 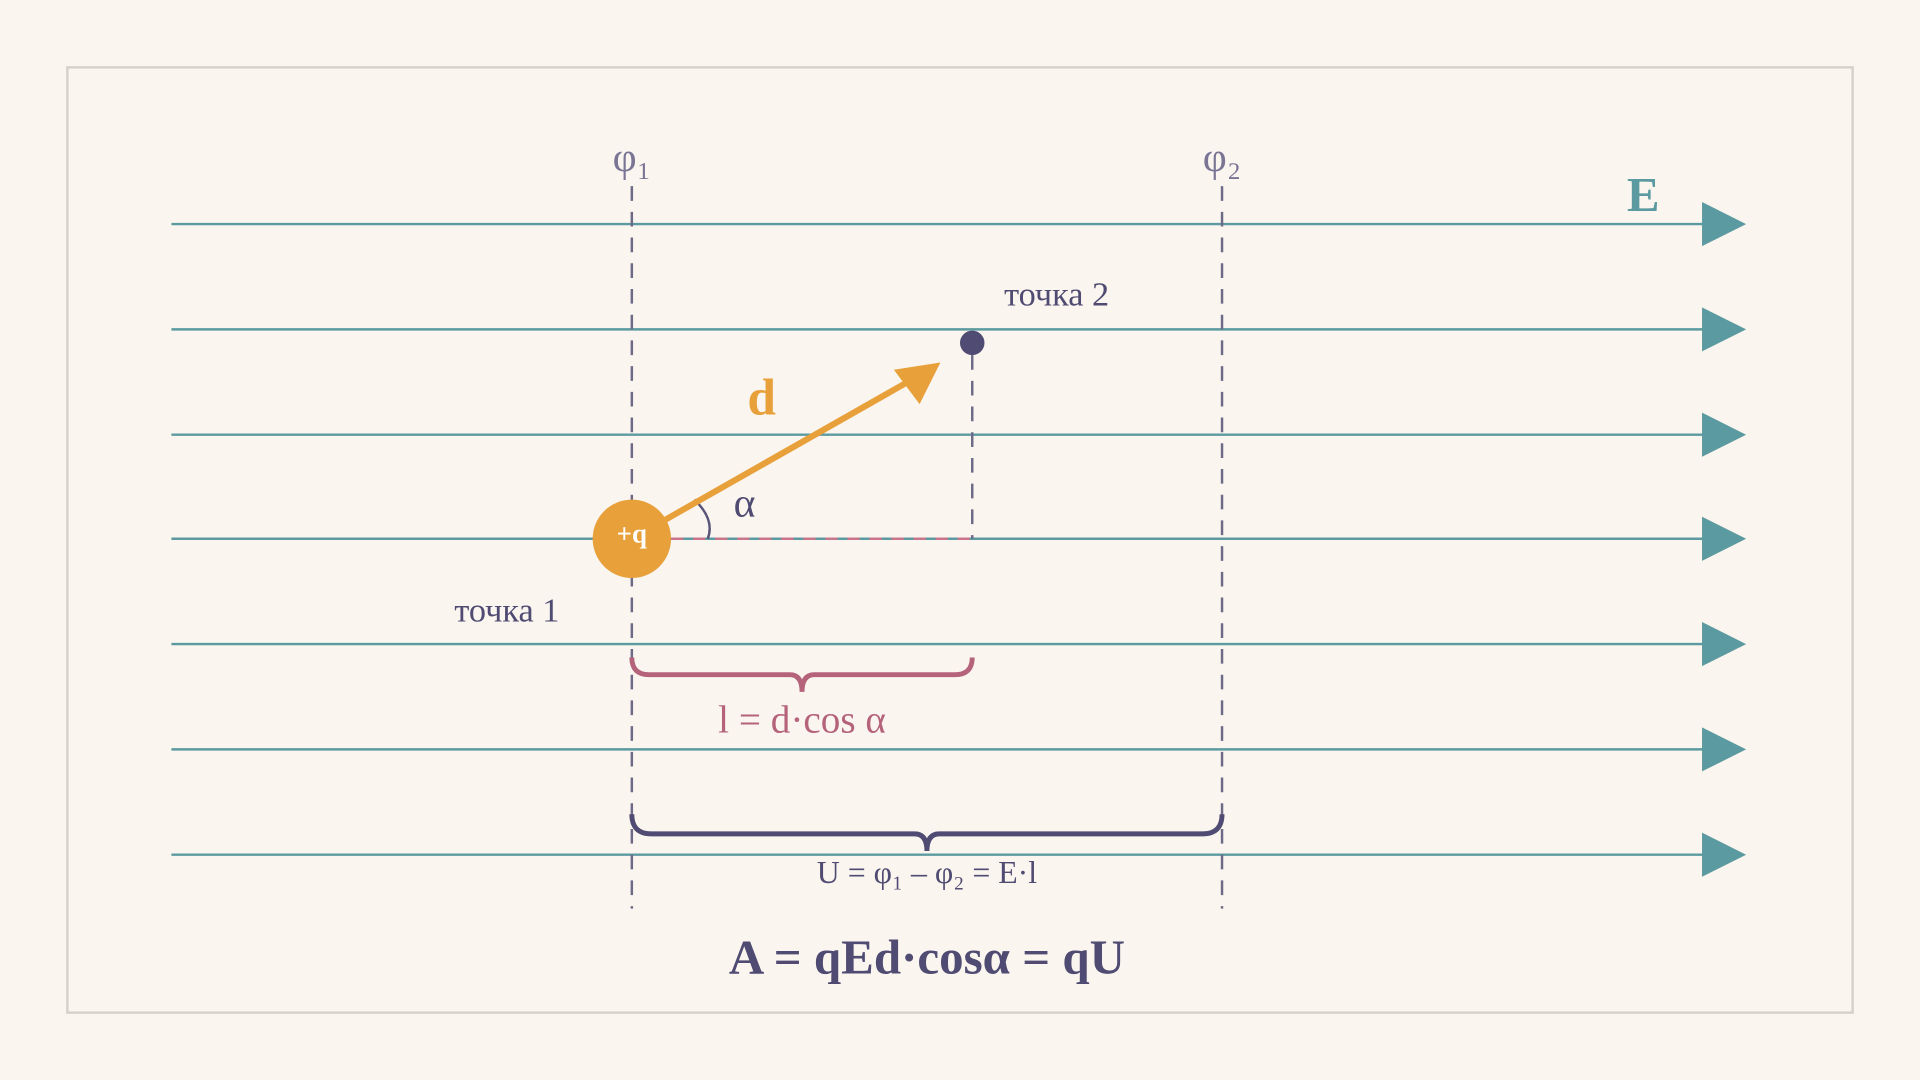 What do you see at coordinates (927, 872) in the screenshot?
I see `voltage-formula: U = φ₁ – φ₂ = E·l` at bounding box center [927, 872].